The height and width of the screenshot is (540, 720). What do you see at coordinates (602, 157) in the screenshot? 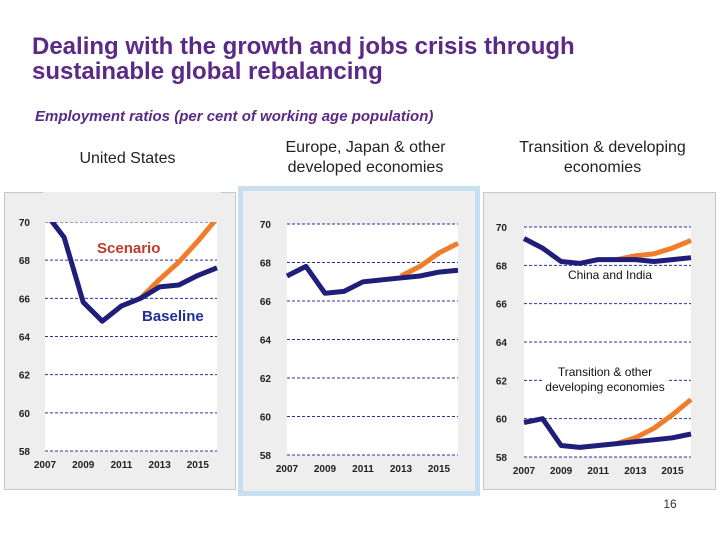
I see `chart-title-transition-developing: Transition & developing economies` at bounding box center [602, 157].